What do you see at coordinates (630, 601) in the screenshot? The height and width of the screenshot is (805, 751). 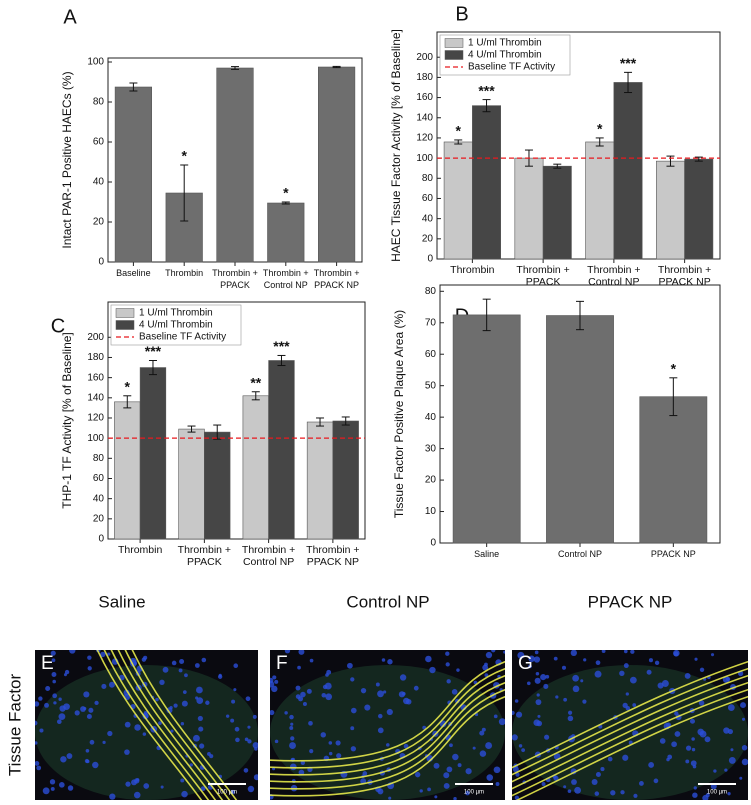 I see `micrograph-title: PPACK NP` at bounding box center [630, 601].